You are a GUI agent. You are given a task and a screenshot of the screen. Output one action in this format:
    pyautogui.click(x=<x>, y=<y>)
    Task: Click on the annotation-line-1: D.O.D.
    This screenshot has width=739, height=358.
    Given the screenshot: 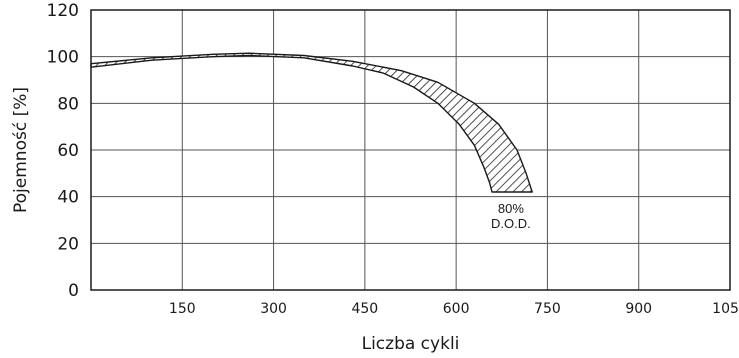 What is the action you would take?
    pyautogui.click(x=511, y=223)
    